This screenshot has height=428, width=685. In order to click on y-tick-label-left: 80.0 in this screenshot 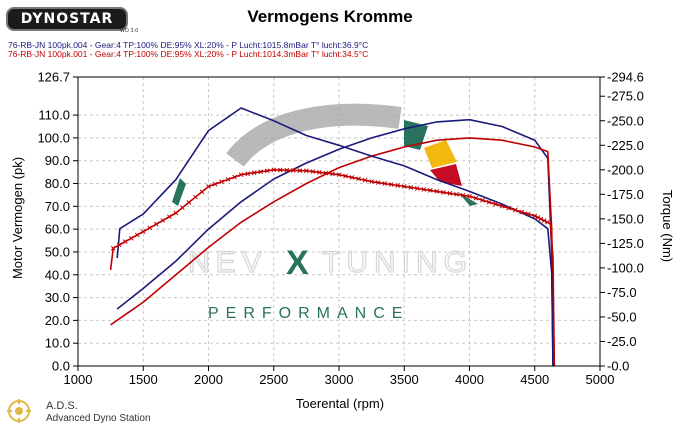, I will do `click(57, 183)`.